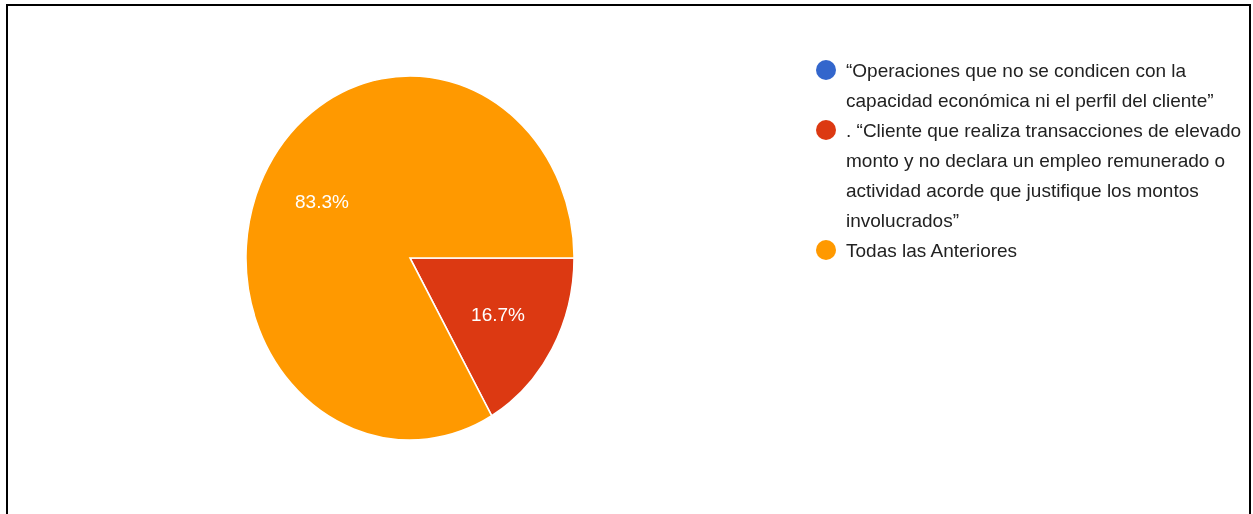 The height and width of the screenshot is (514, 1253). I want to click on legend-label: . “Cliente que realiza transacciones de elevado monto y no declara un empleo remunerado o actividad acorde que justifique los montos involucrados”, so click(1044, 175).